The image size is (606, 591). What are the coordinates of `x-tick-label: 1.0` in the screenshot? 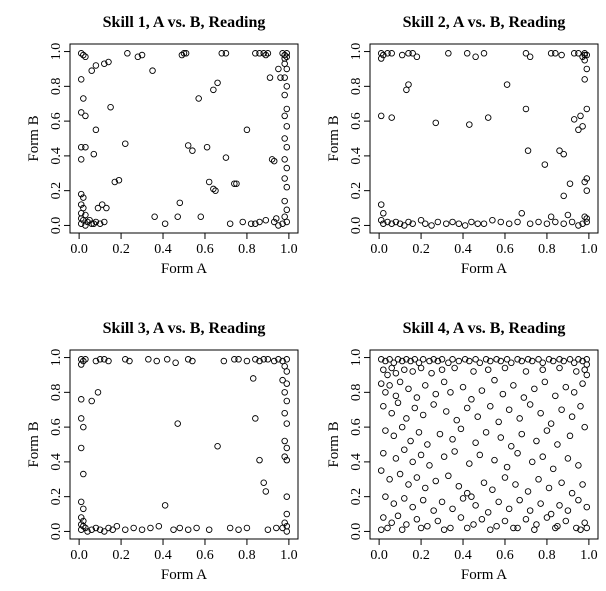 It's located at (289, 249).